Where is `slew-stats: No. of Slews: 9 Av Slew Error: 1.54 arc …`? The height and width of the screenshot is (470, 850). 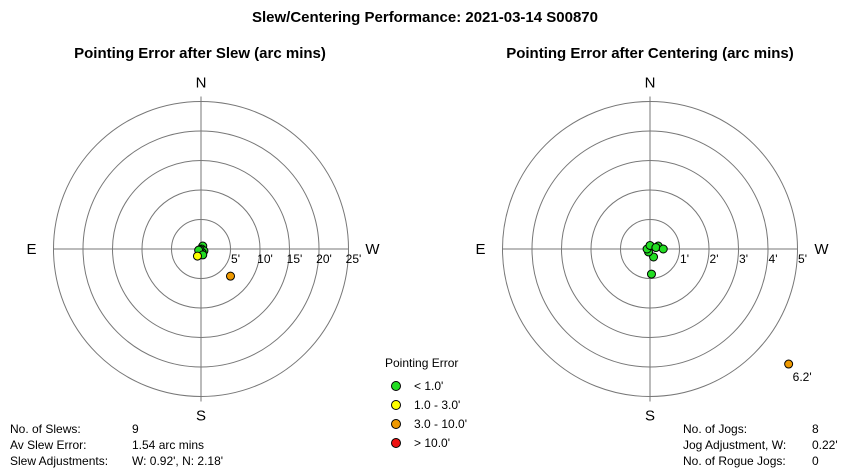
slew-stats: No. of Slews: 9 Av Slew Error: 1.54 arc … is located at coordinates (116, 445).